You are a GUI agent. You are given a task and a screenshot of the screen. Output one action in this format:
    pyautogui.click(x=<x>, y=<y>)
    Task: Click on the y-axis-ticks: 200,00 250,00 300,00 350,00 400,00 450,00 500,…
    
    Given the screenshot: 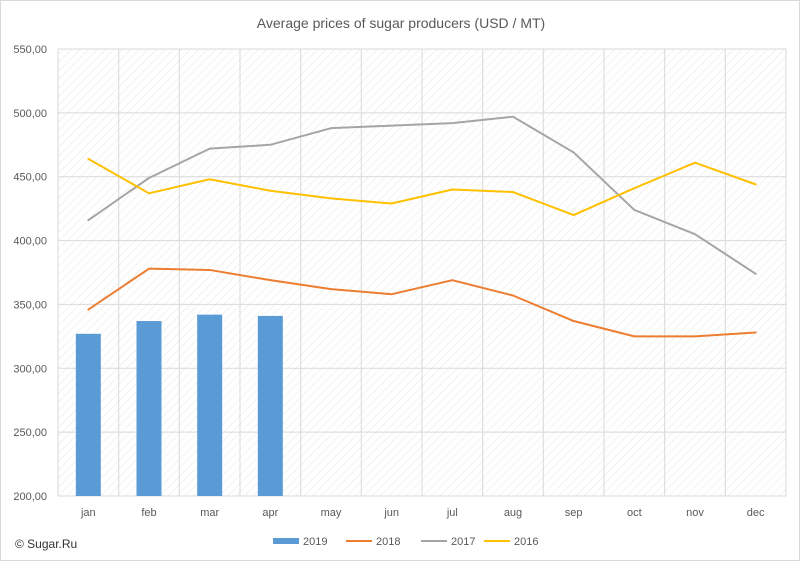 What is the action you would take?
    pyautogui.click(x=30, y=273)
    